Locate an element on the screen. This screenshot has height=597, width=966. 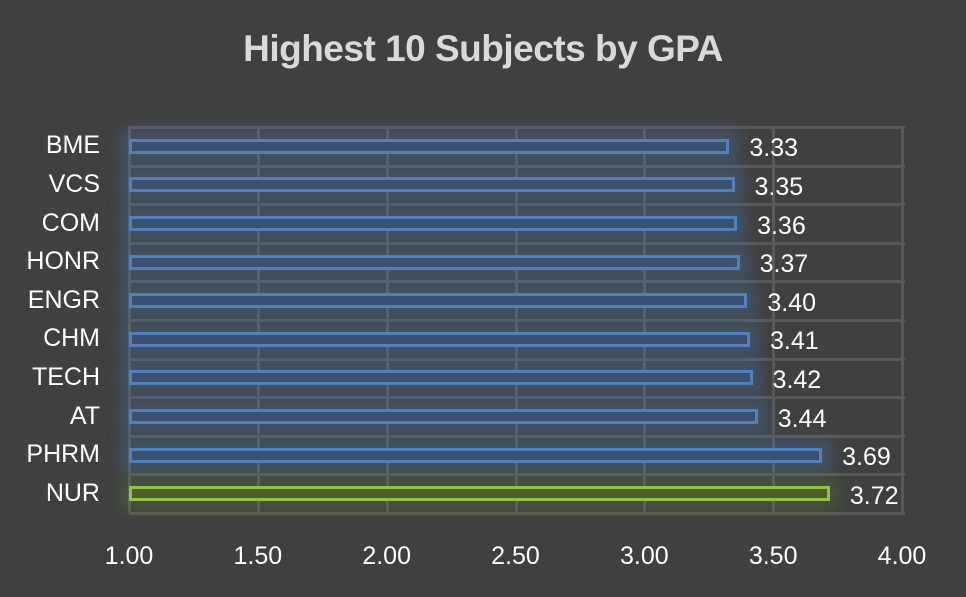
data-label: 3.42 is located at coordinates (797, 379).